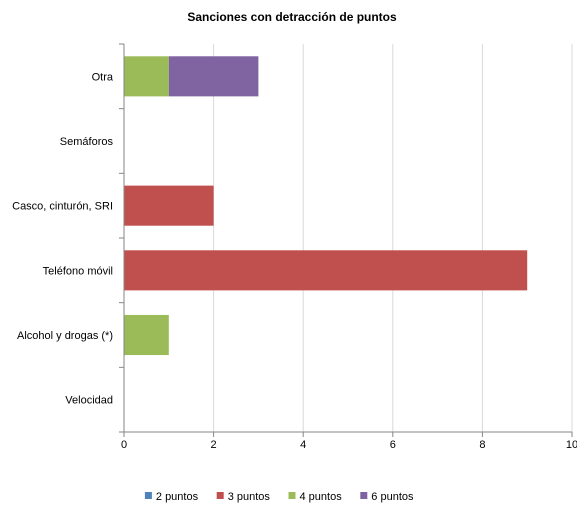 The height and width of the screenshot is (508, 577). What do you see at coordinates (482, 445) in the screenshot?
I see `x-tick-label: 8` at bounding box center [482, 445].